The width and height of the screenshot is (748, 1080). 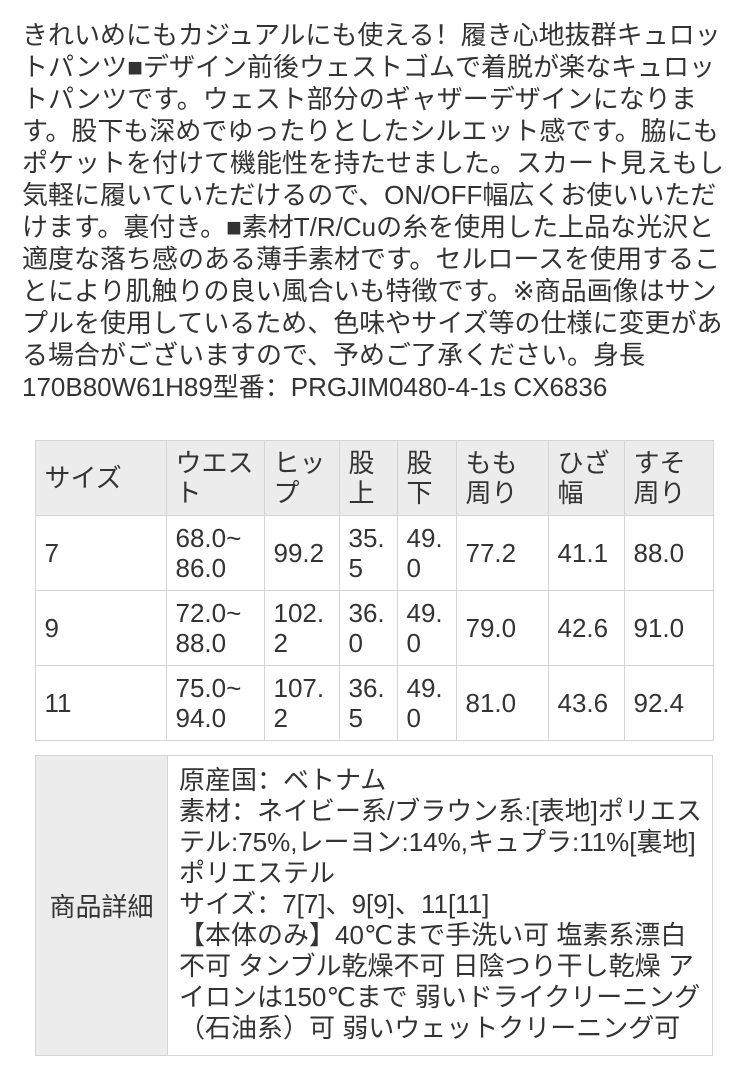 I want to click on col-header-knee-width: ひざ幅, so click(x=586, y=478).